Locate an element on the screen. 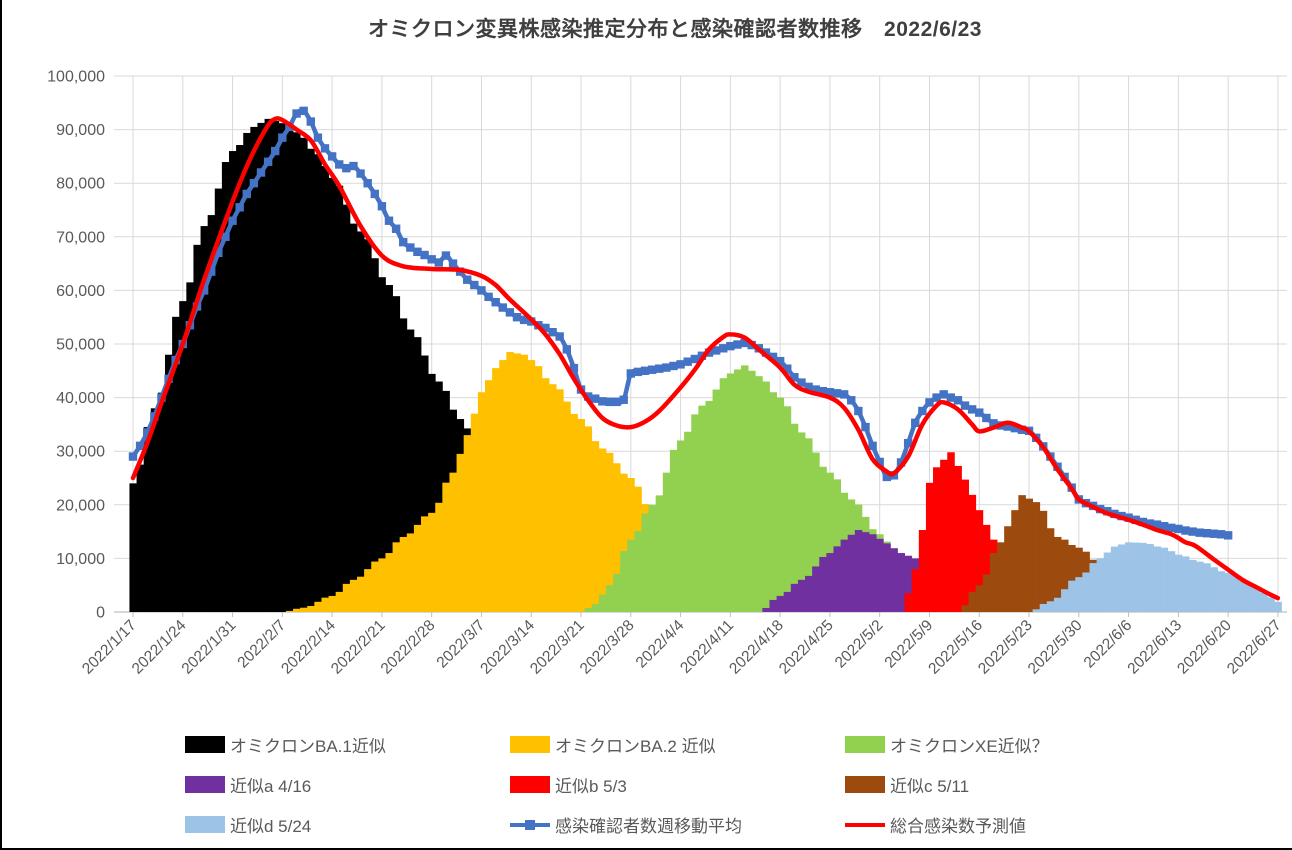 This screenshot has width=1292, height=850. b-swatch-icon is located at coordinates (530, 784).